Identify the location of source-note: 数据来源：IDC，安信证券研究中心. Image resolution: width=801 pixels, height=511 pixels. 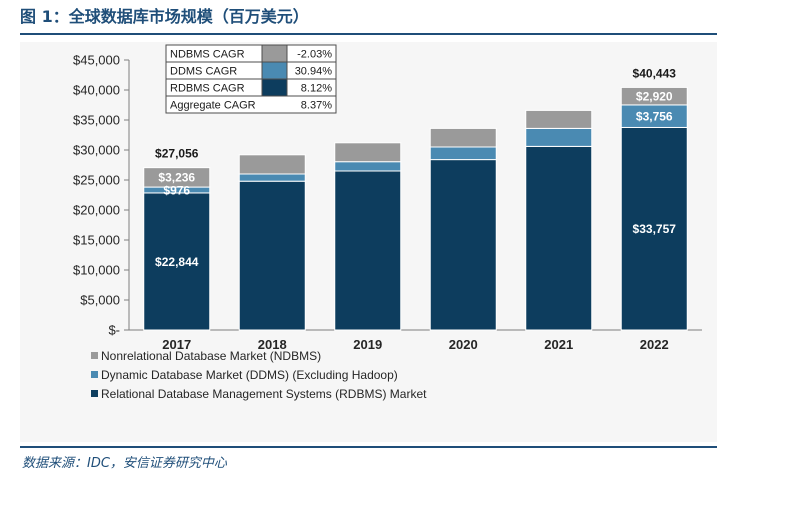
(124, 463).